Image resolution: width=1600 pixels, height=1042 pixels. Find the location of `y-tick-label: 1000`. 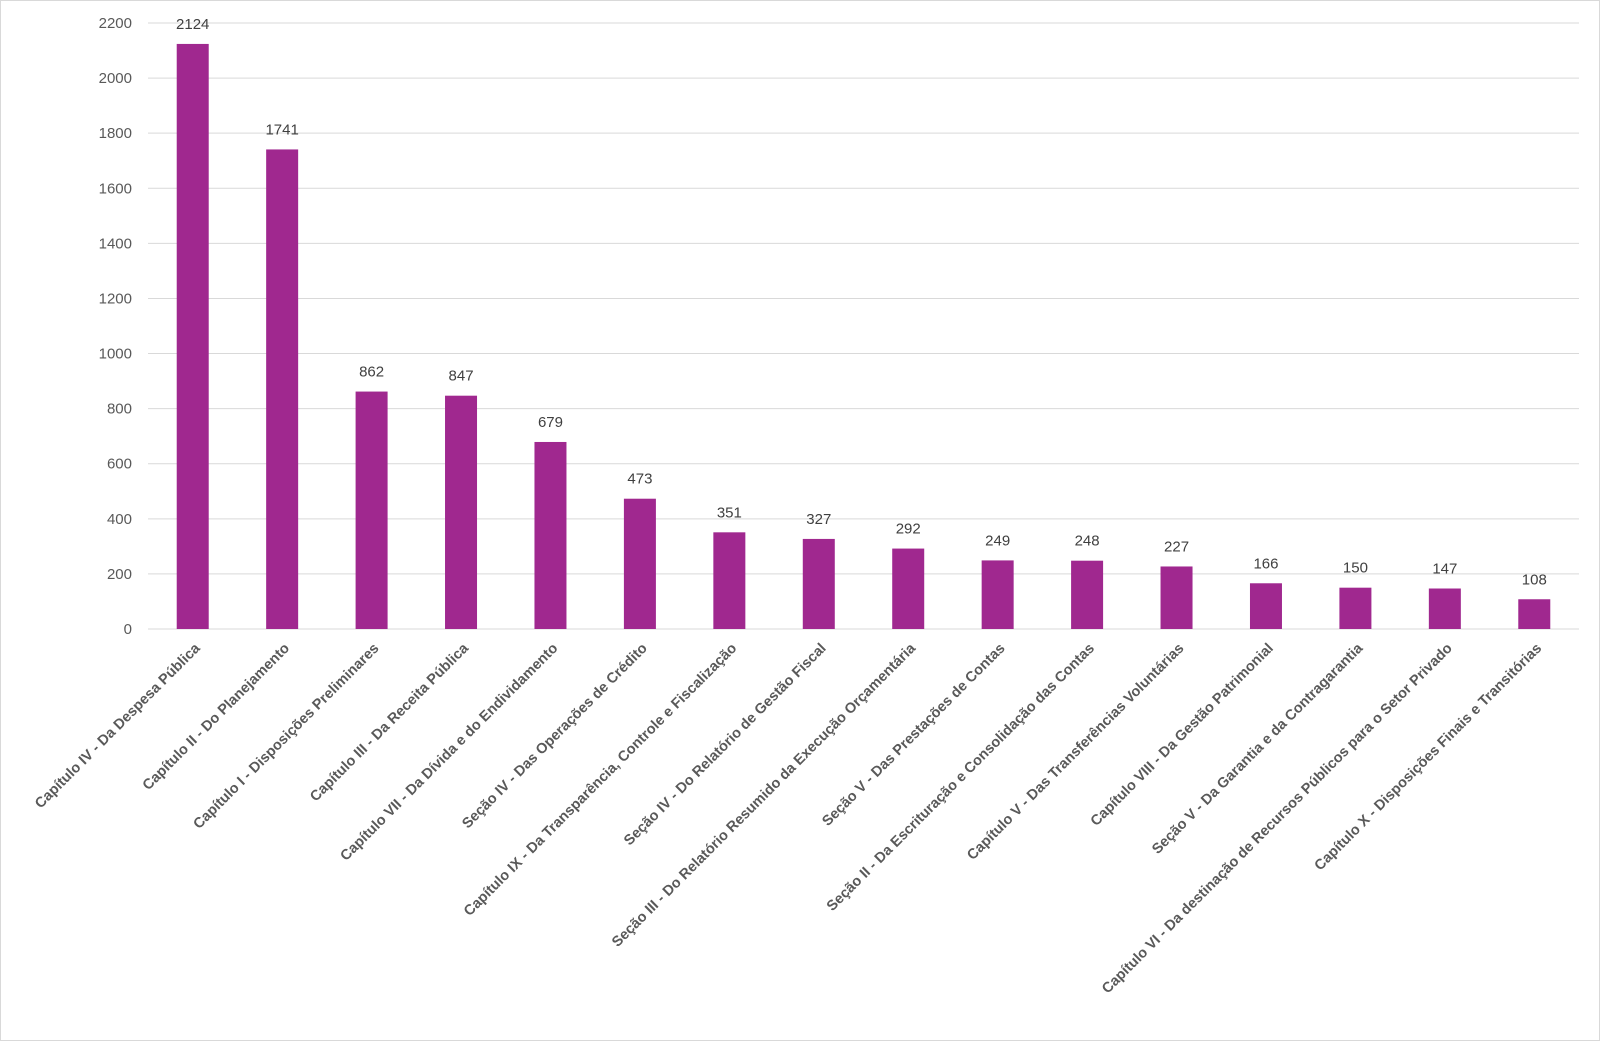

y-tick-label: 1000 is located at coordinates (115, 354).